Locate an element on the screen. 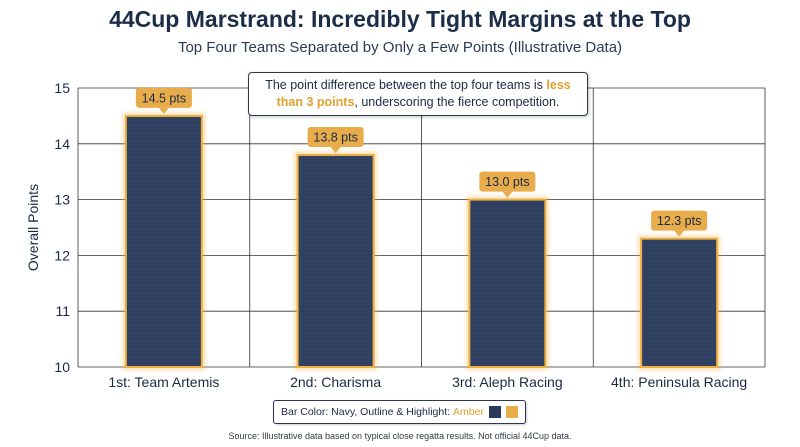 This screenshot has height=447, width=800. data-label: 13.8 pts is located at coordinates (335, 139).